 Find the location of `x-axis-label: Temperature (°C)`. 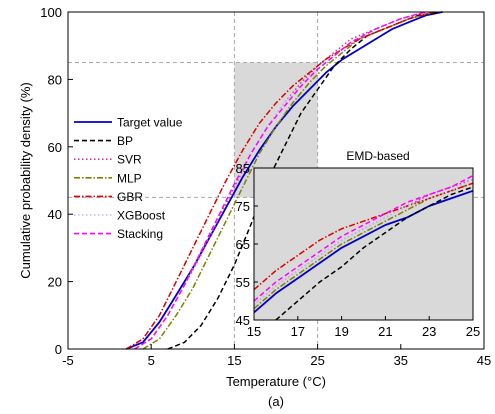

x-axis-label: Temperature (°C) is located at coordinates (276, 381).